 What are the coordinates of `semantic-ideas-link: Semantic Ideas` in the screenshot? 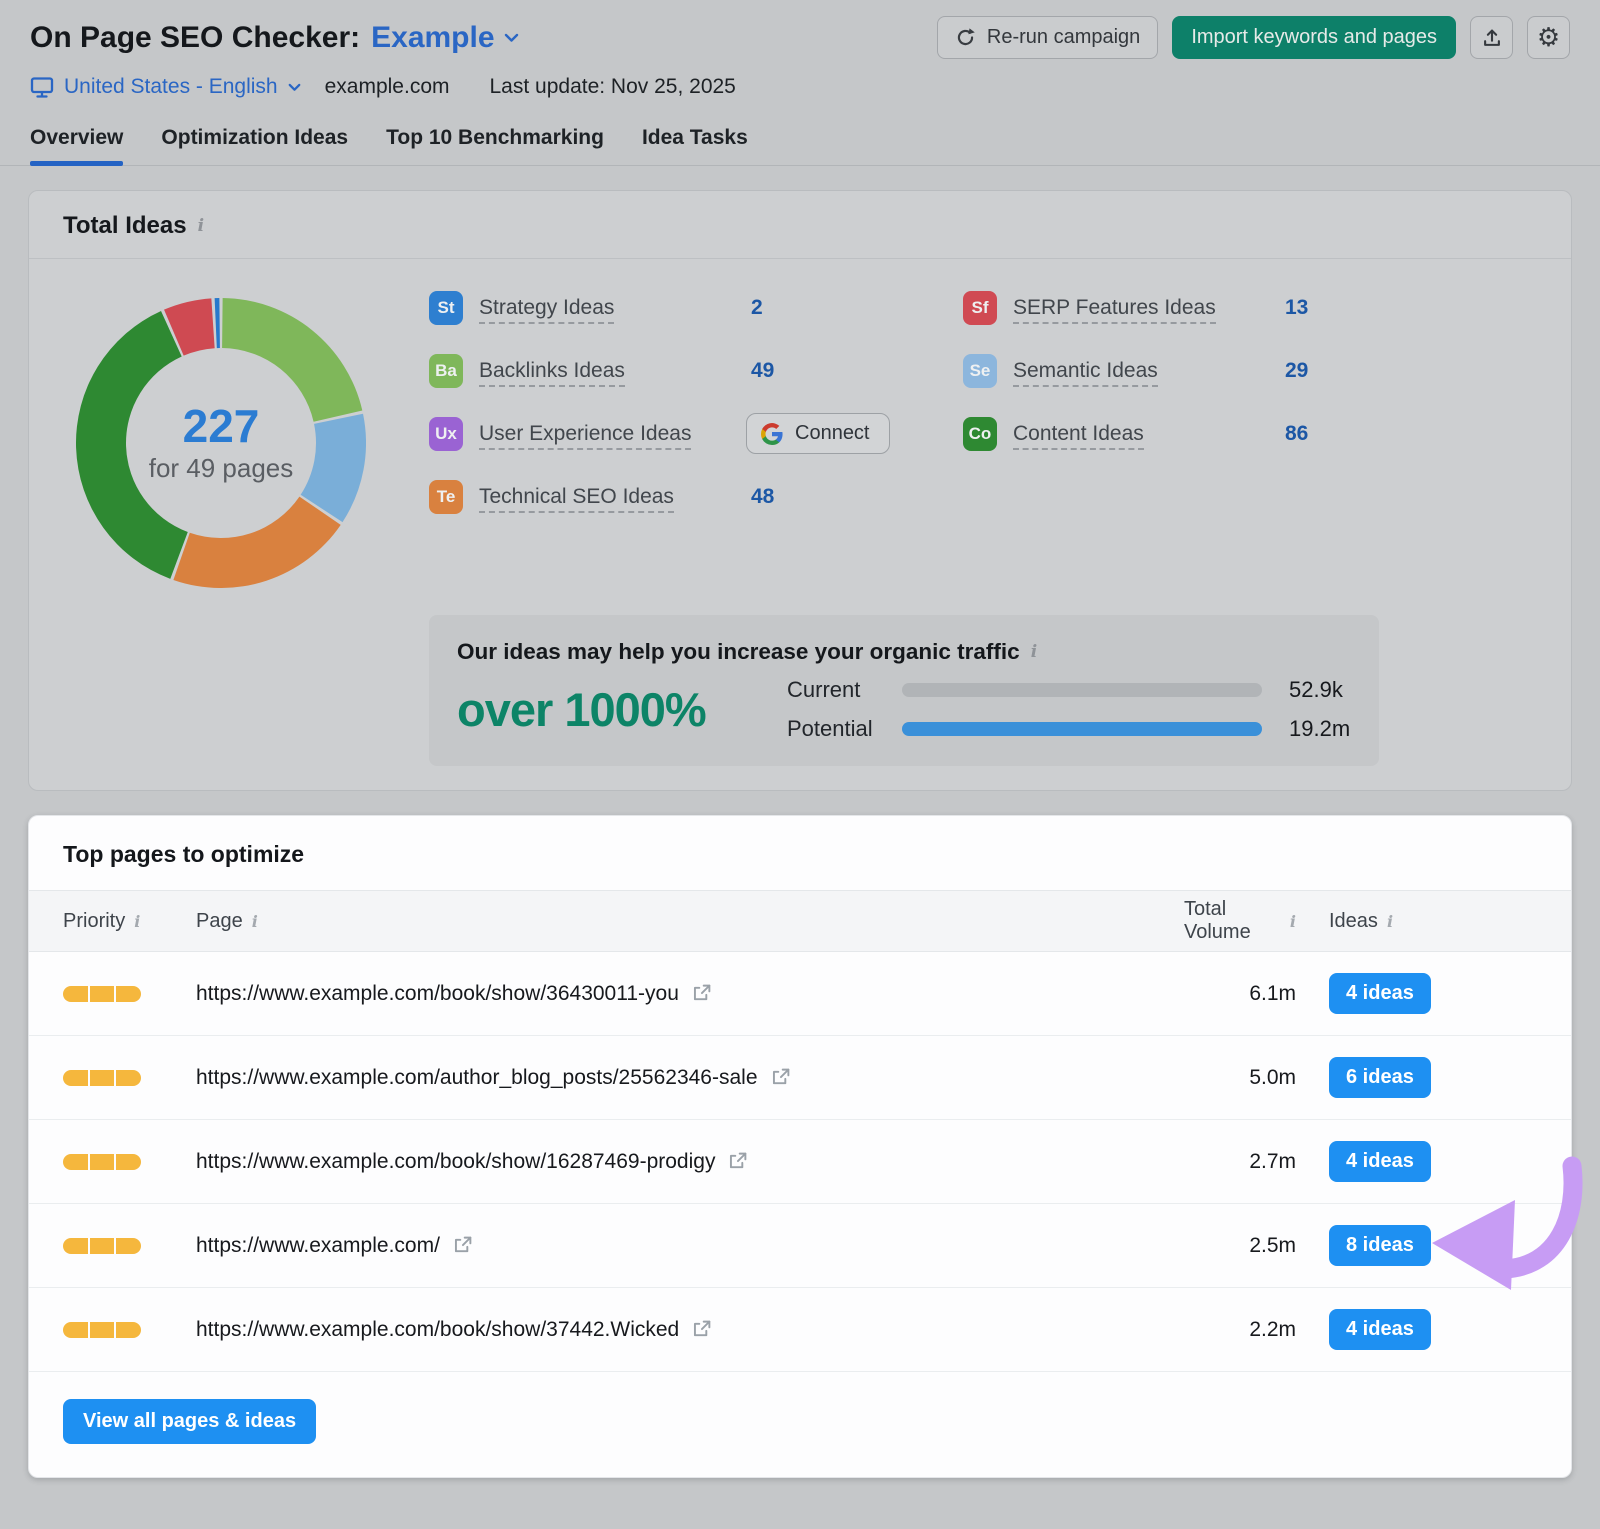 It's located at (1085, 372).